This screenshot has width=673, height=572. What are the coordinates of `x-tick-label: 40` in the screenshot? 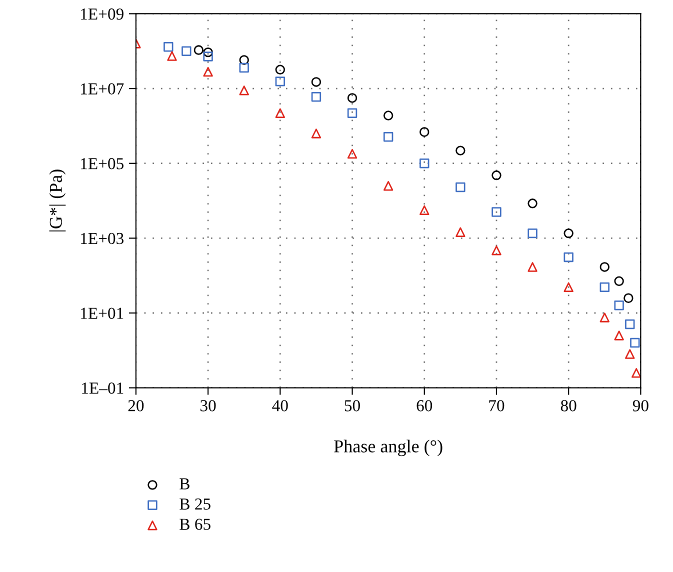 It's located at (280, 406).